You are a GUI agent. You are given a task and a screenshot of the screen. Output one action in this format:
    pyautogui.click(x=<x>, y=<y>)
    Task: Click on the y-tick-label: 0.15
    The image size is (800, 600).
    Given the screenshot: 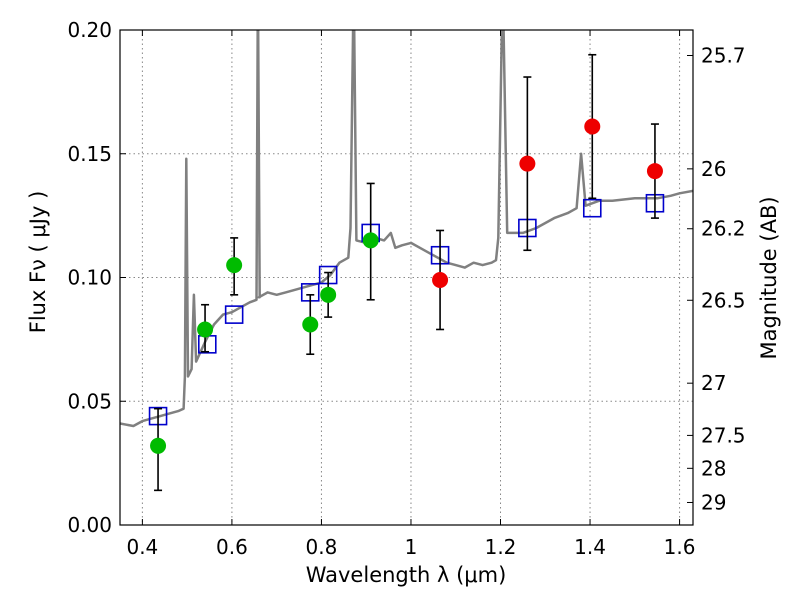 What is the action you would take?
    pyautogui.click(x=89, y=154)
    